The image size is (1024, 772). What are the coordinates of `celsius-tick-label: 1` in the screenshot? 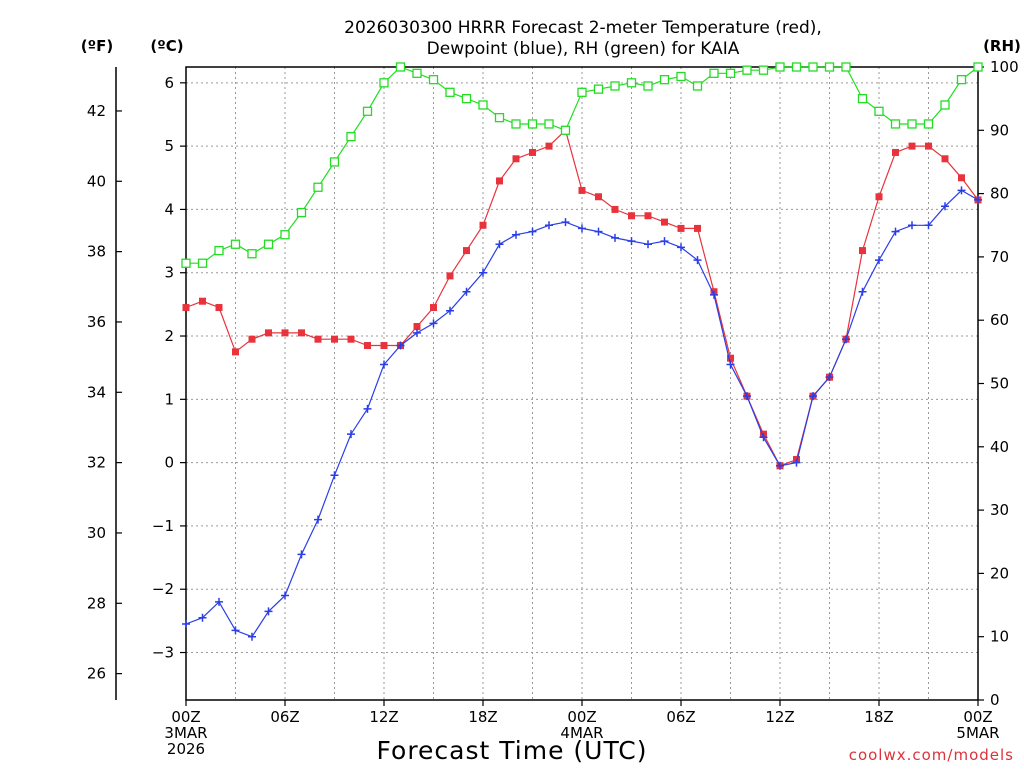 It's located at (169, 399).